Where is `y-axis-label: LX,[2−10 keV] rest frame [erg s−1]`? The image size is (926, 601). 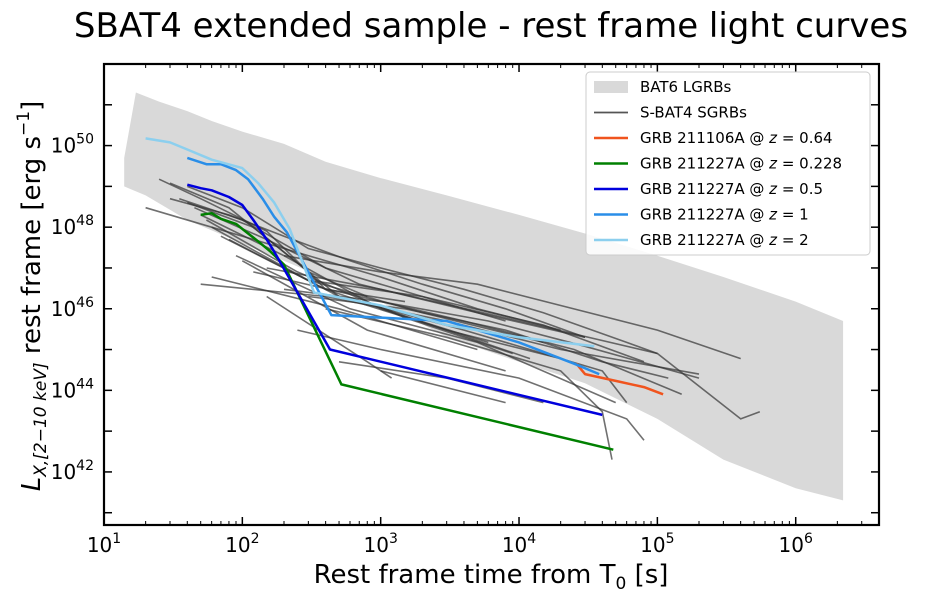
y-axis-label: LX,[2−10 keV] rest frame [erg s−1] is located at coordinates (32, 296).